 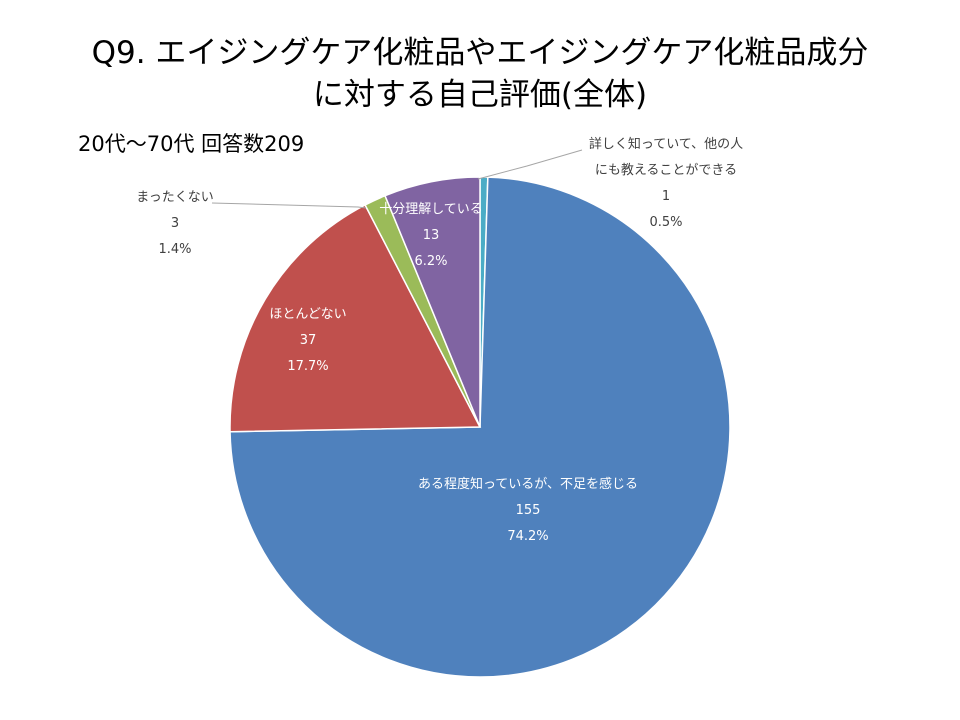 I want to click on slice-count-0: 1, so click(x=666, y=196).